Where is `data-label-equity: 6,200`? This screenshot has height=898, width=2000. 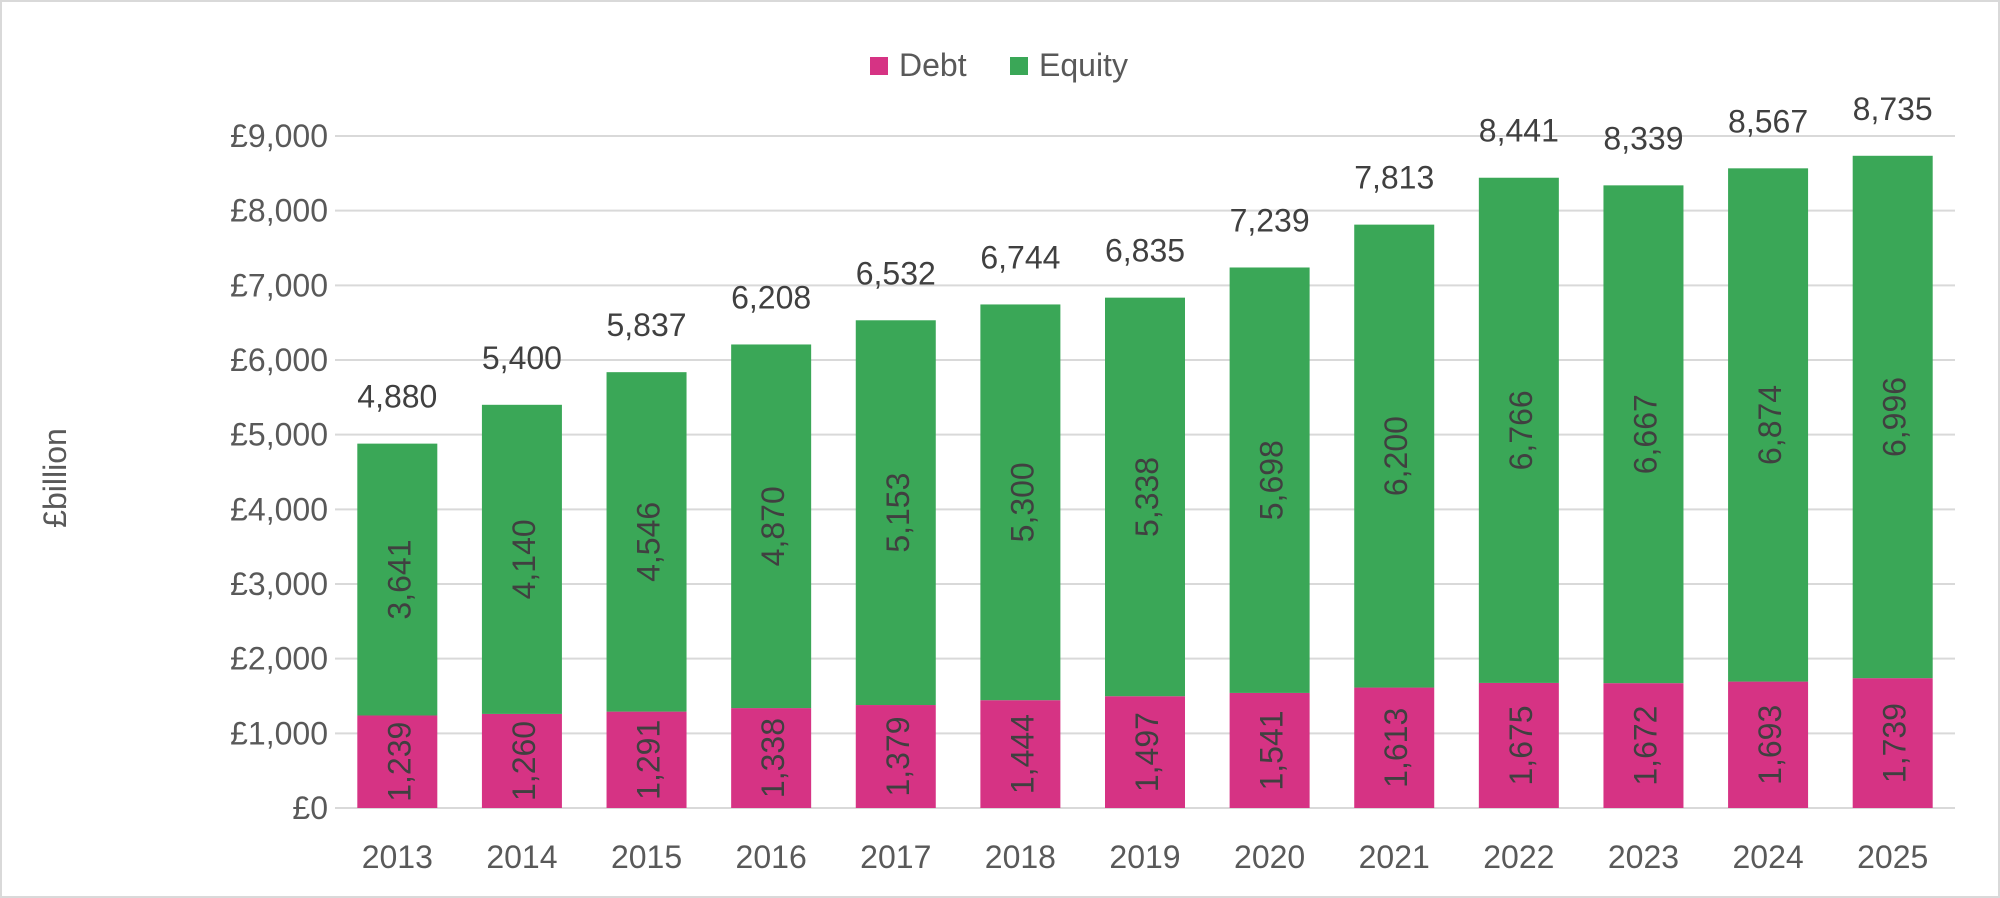 data-label-equity: 6,200 is located at coordinates (1396, 456).